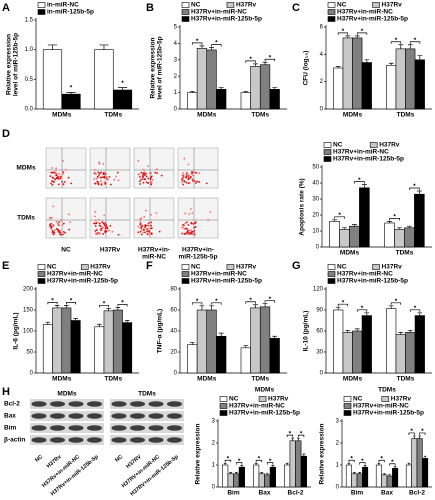 This screenshot has height=500, width=435. What do you see at coordinates (70, 12) in the screenshot?
I see `legend-label: in-miR-125b-5p` at bounding box center [70, 12].